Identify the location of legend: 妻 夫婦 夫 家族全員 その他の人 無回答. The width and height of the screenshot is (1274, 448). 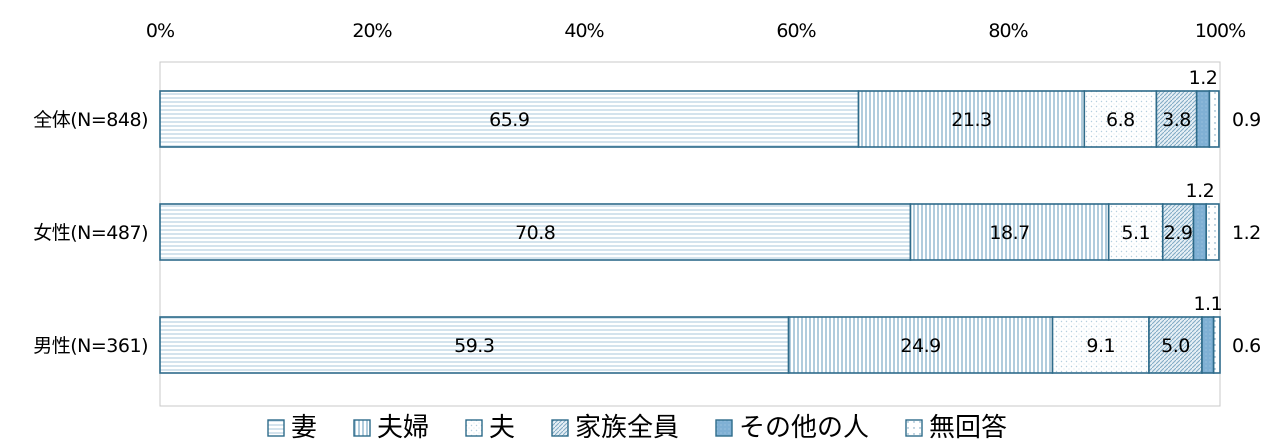
(637, 428).